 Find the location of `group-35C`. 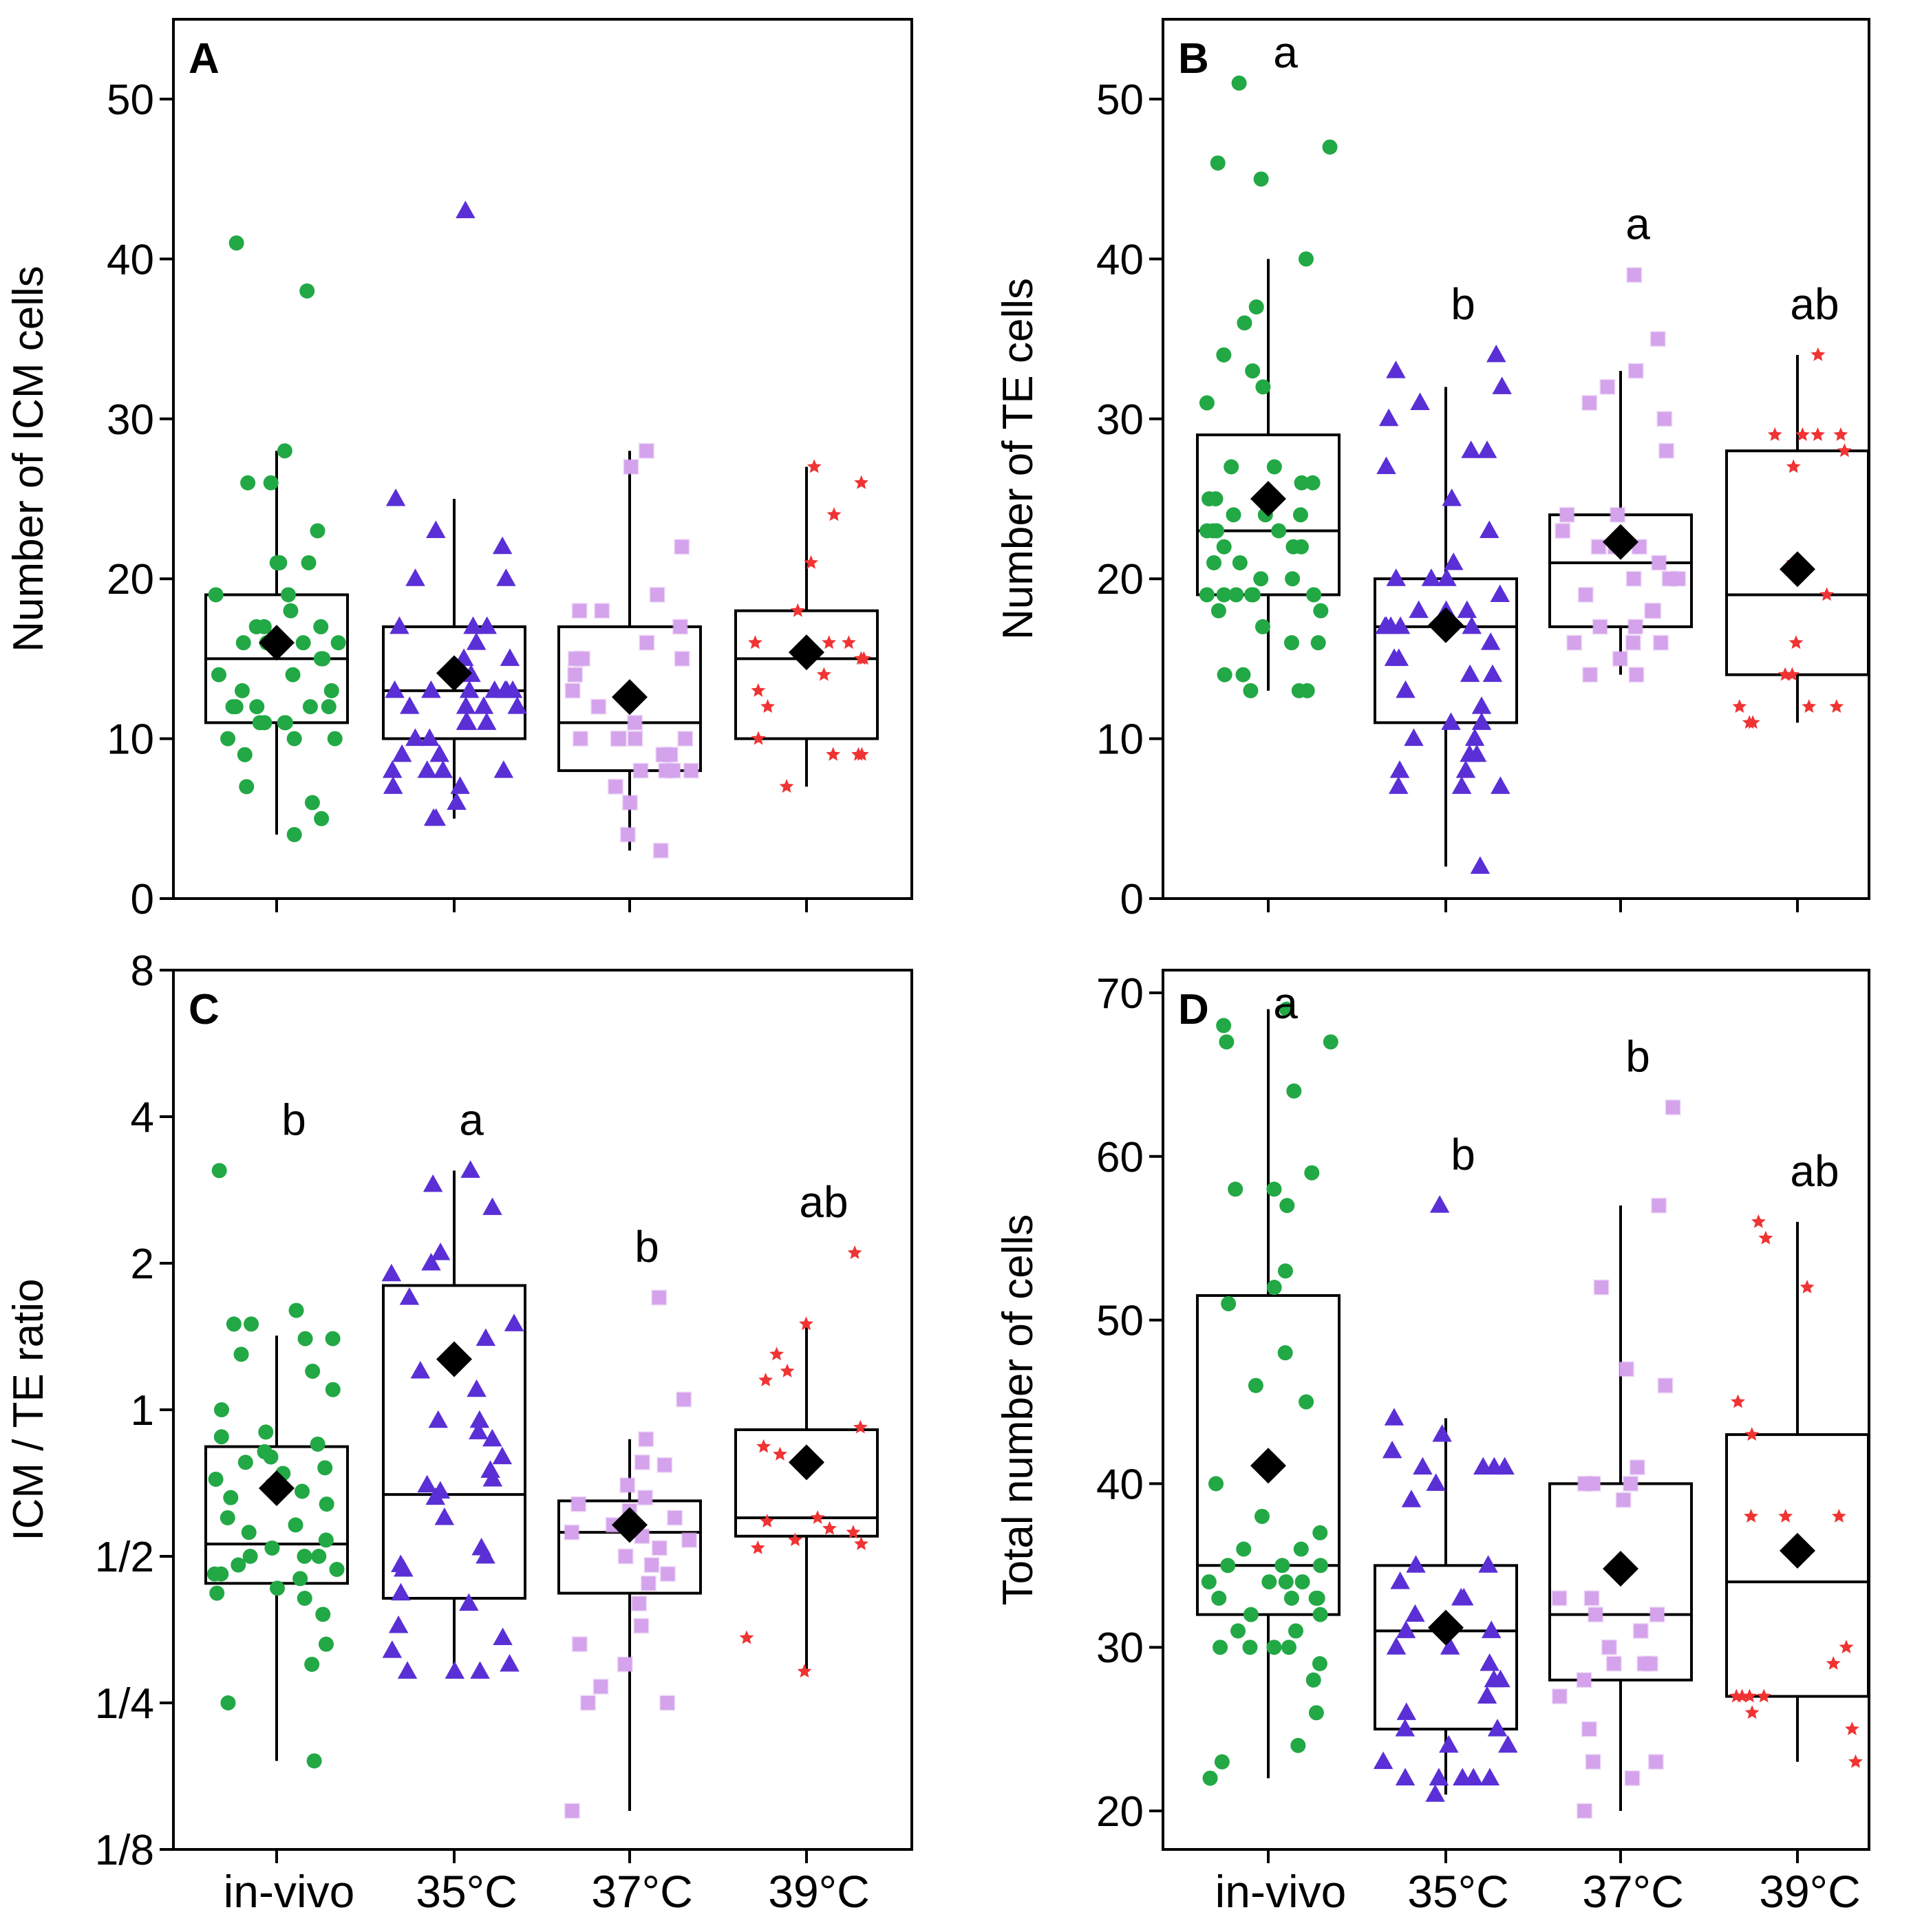

group-35C is located at coordinates (454, 513).